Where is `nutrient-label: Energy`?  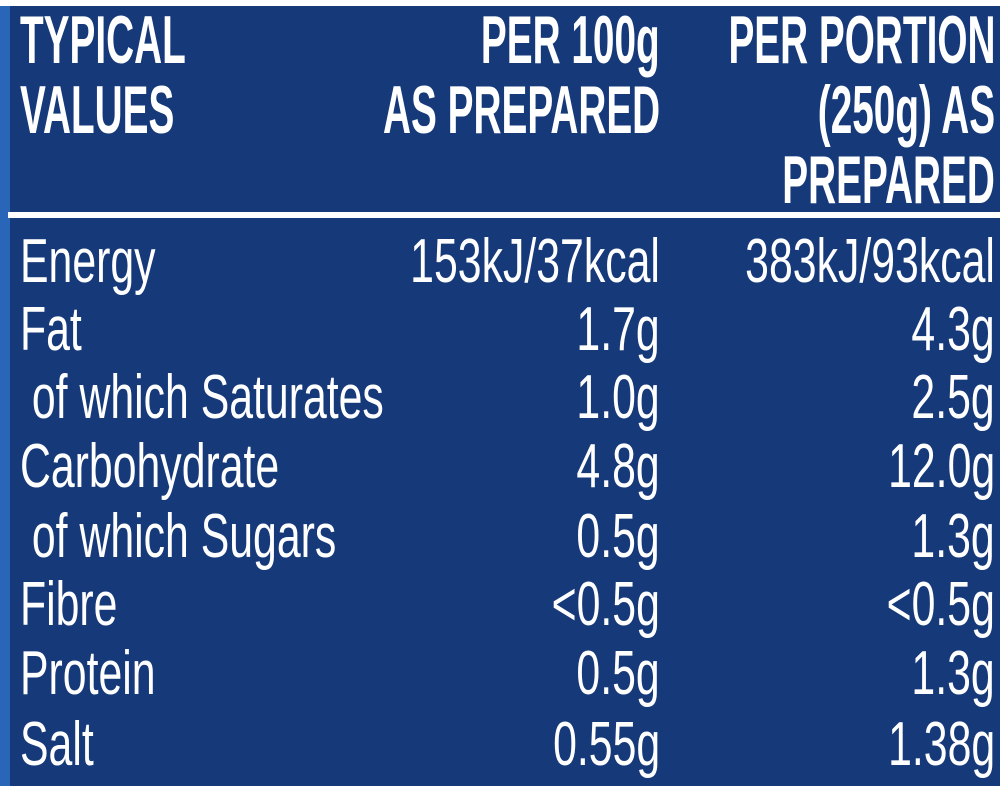 nutrient-label: Energy is located at coordinates (88, 261).